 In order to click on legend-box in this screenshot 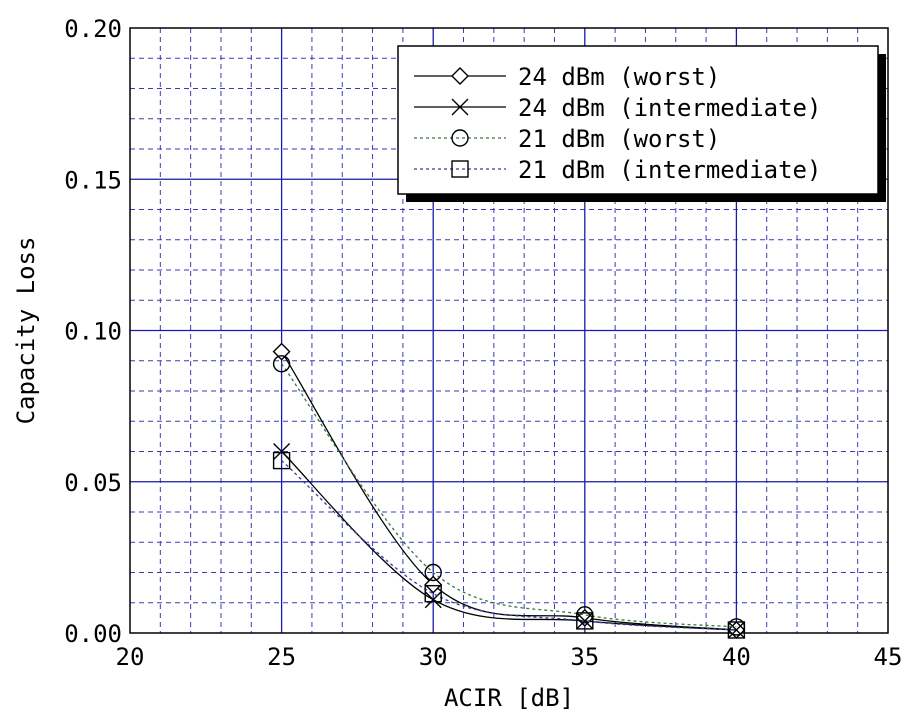, I will do `click(638, 120)`.